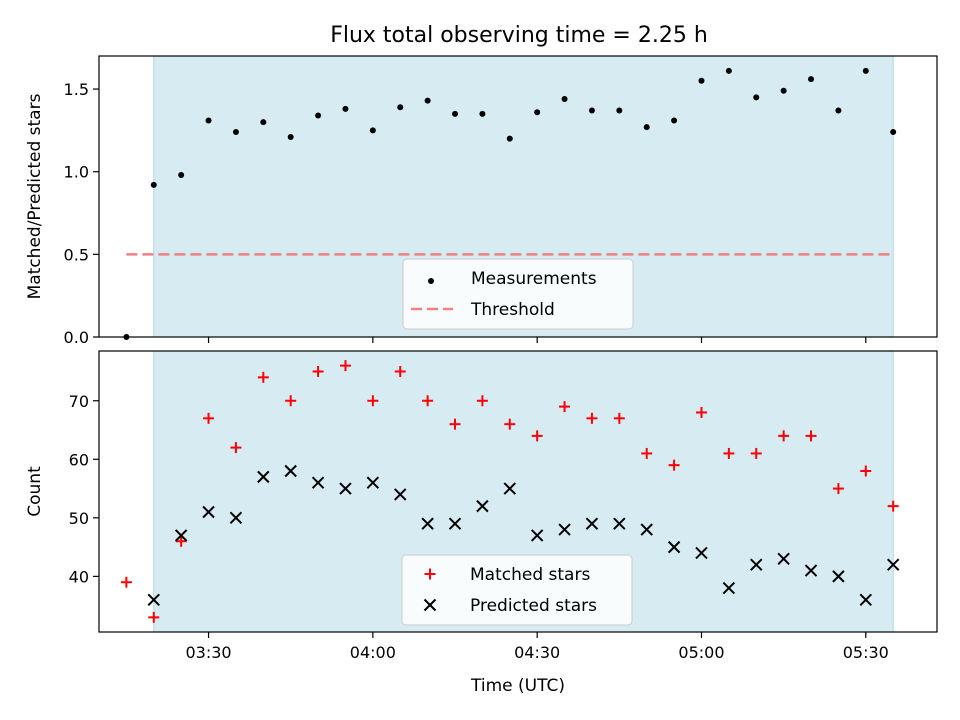  I want to click on y-tick-label: 70, so click(79, 401).